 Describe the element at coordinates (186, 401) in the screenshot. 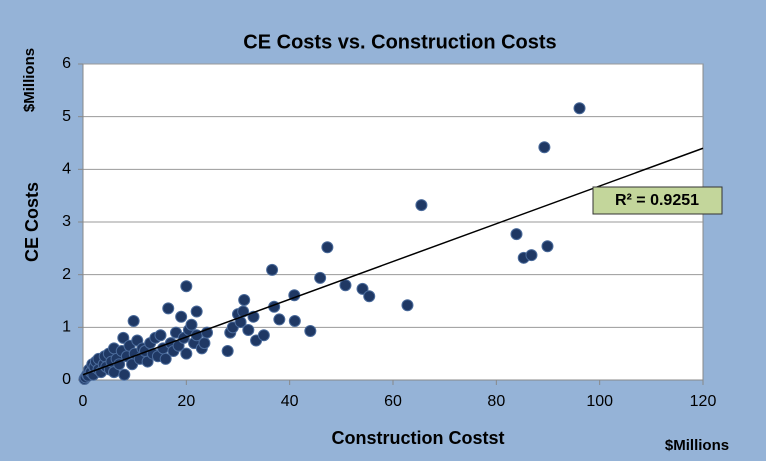

I see `x-tick-label: 20` at that location.